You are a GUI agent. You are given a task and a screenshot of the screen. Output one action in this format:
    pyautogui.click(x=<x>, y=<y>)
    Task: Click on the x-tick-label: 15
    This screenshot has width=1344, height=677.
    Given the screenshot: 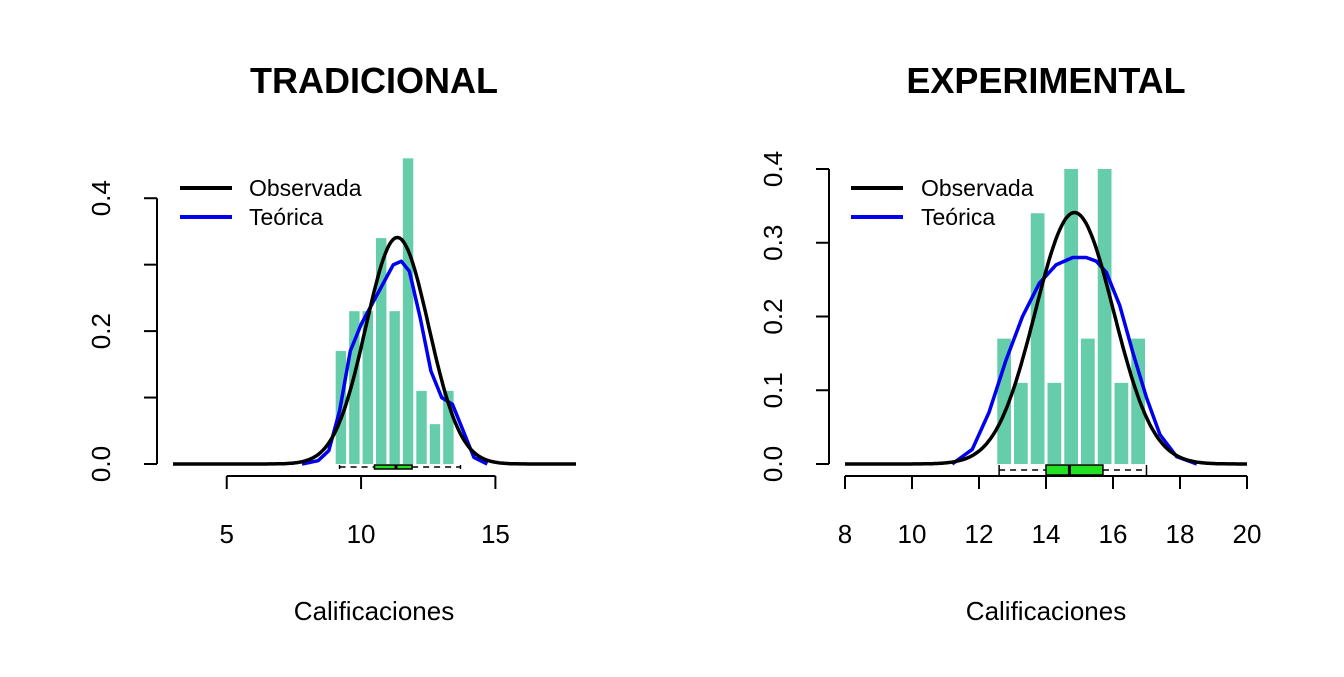 What is the action you would take?
    pyautogui.click(x=495, y=534)
    